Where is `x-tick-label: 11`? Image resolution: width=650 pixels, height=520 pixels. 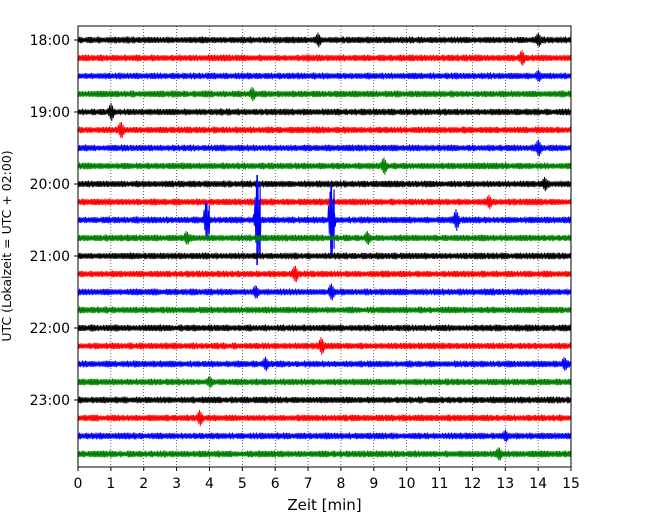 x-tick-label: 11 is located at coordinates (440, 484).